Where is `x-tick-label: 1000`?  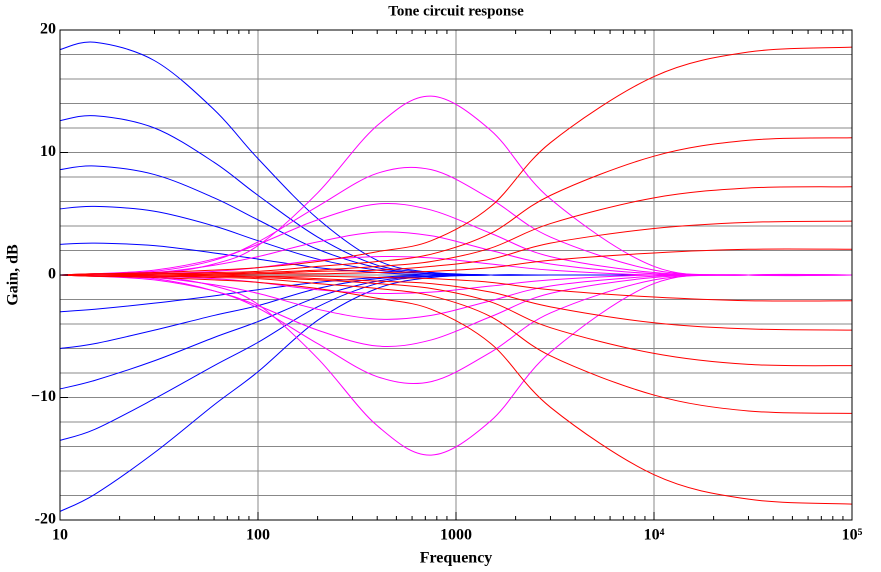 x-tick-label: 1000 is located at coordinates (456, 535).